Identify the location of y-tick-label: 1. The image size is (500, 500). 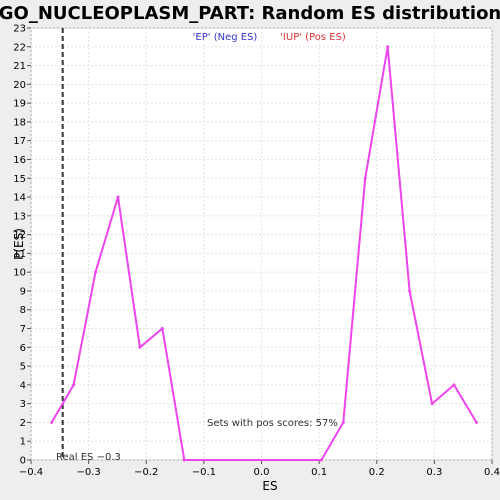
(23, 442).